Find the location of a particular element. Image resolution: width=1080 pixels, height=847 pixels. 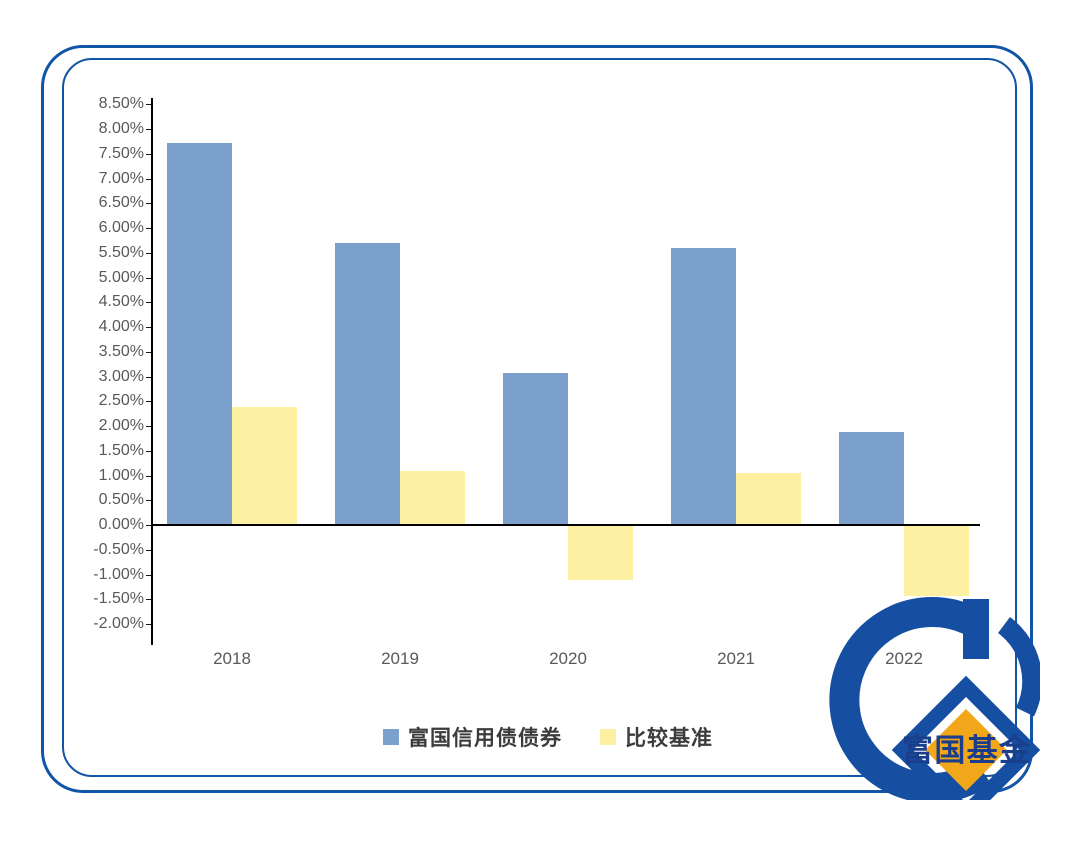

bar-2020-s1 is located at coordinates (600, 552).